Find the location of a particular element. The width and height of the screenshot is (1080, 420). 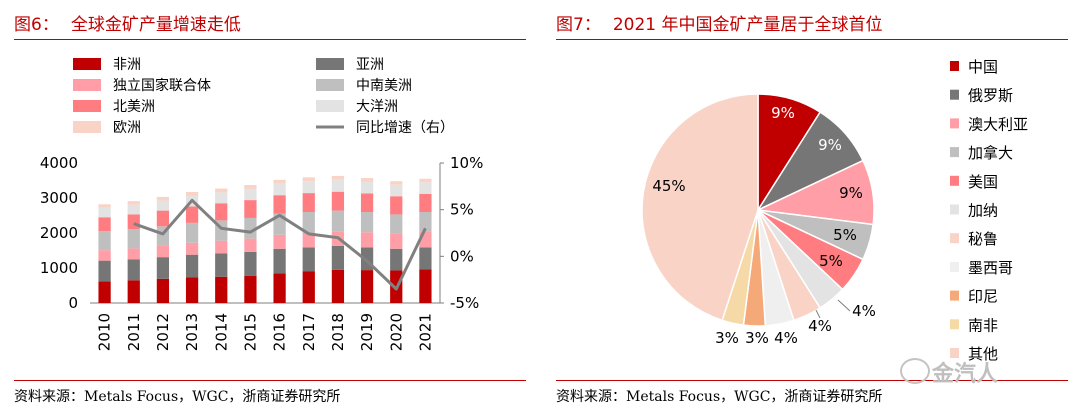

growth-rate-line is located at coordinates (280, 244).